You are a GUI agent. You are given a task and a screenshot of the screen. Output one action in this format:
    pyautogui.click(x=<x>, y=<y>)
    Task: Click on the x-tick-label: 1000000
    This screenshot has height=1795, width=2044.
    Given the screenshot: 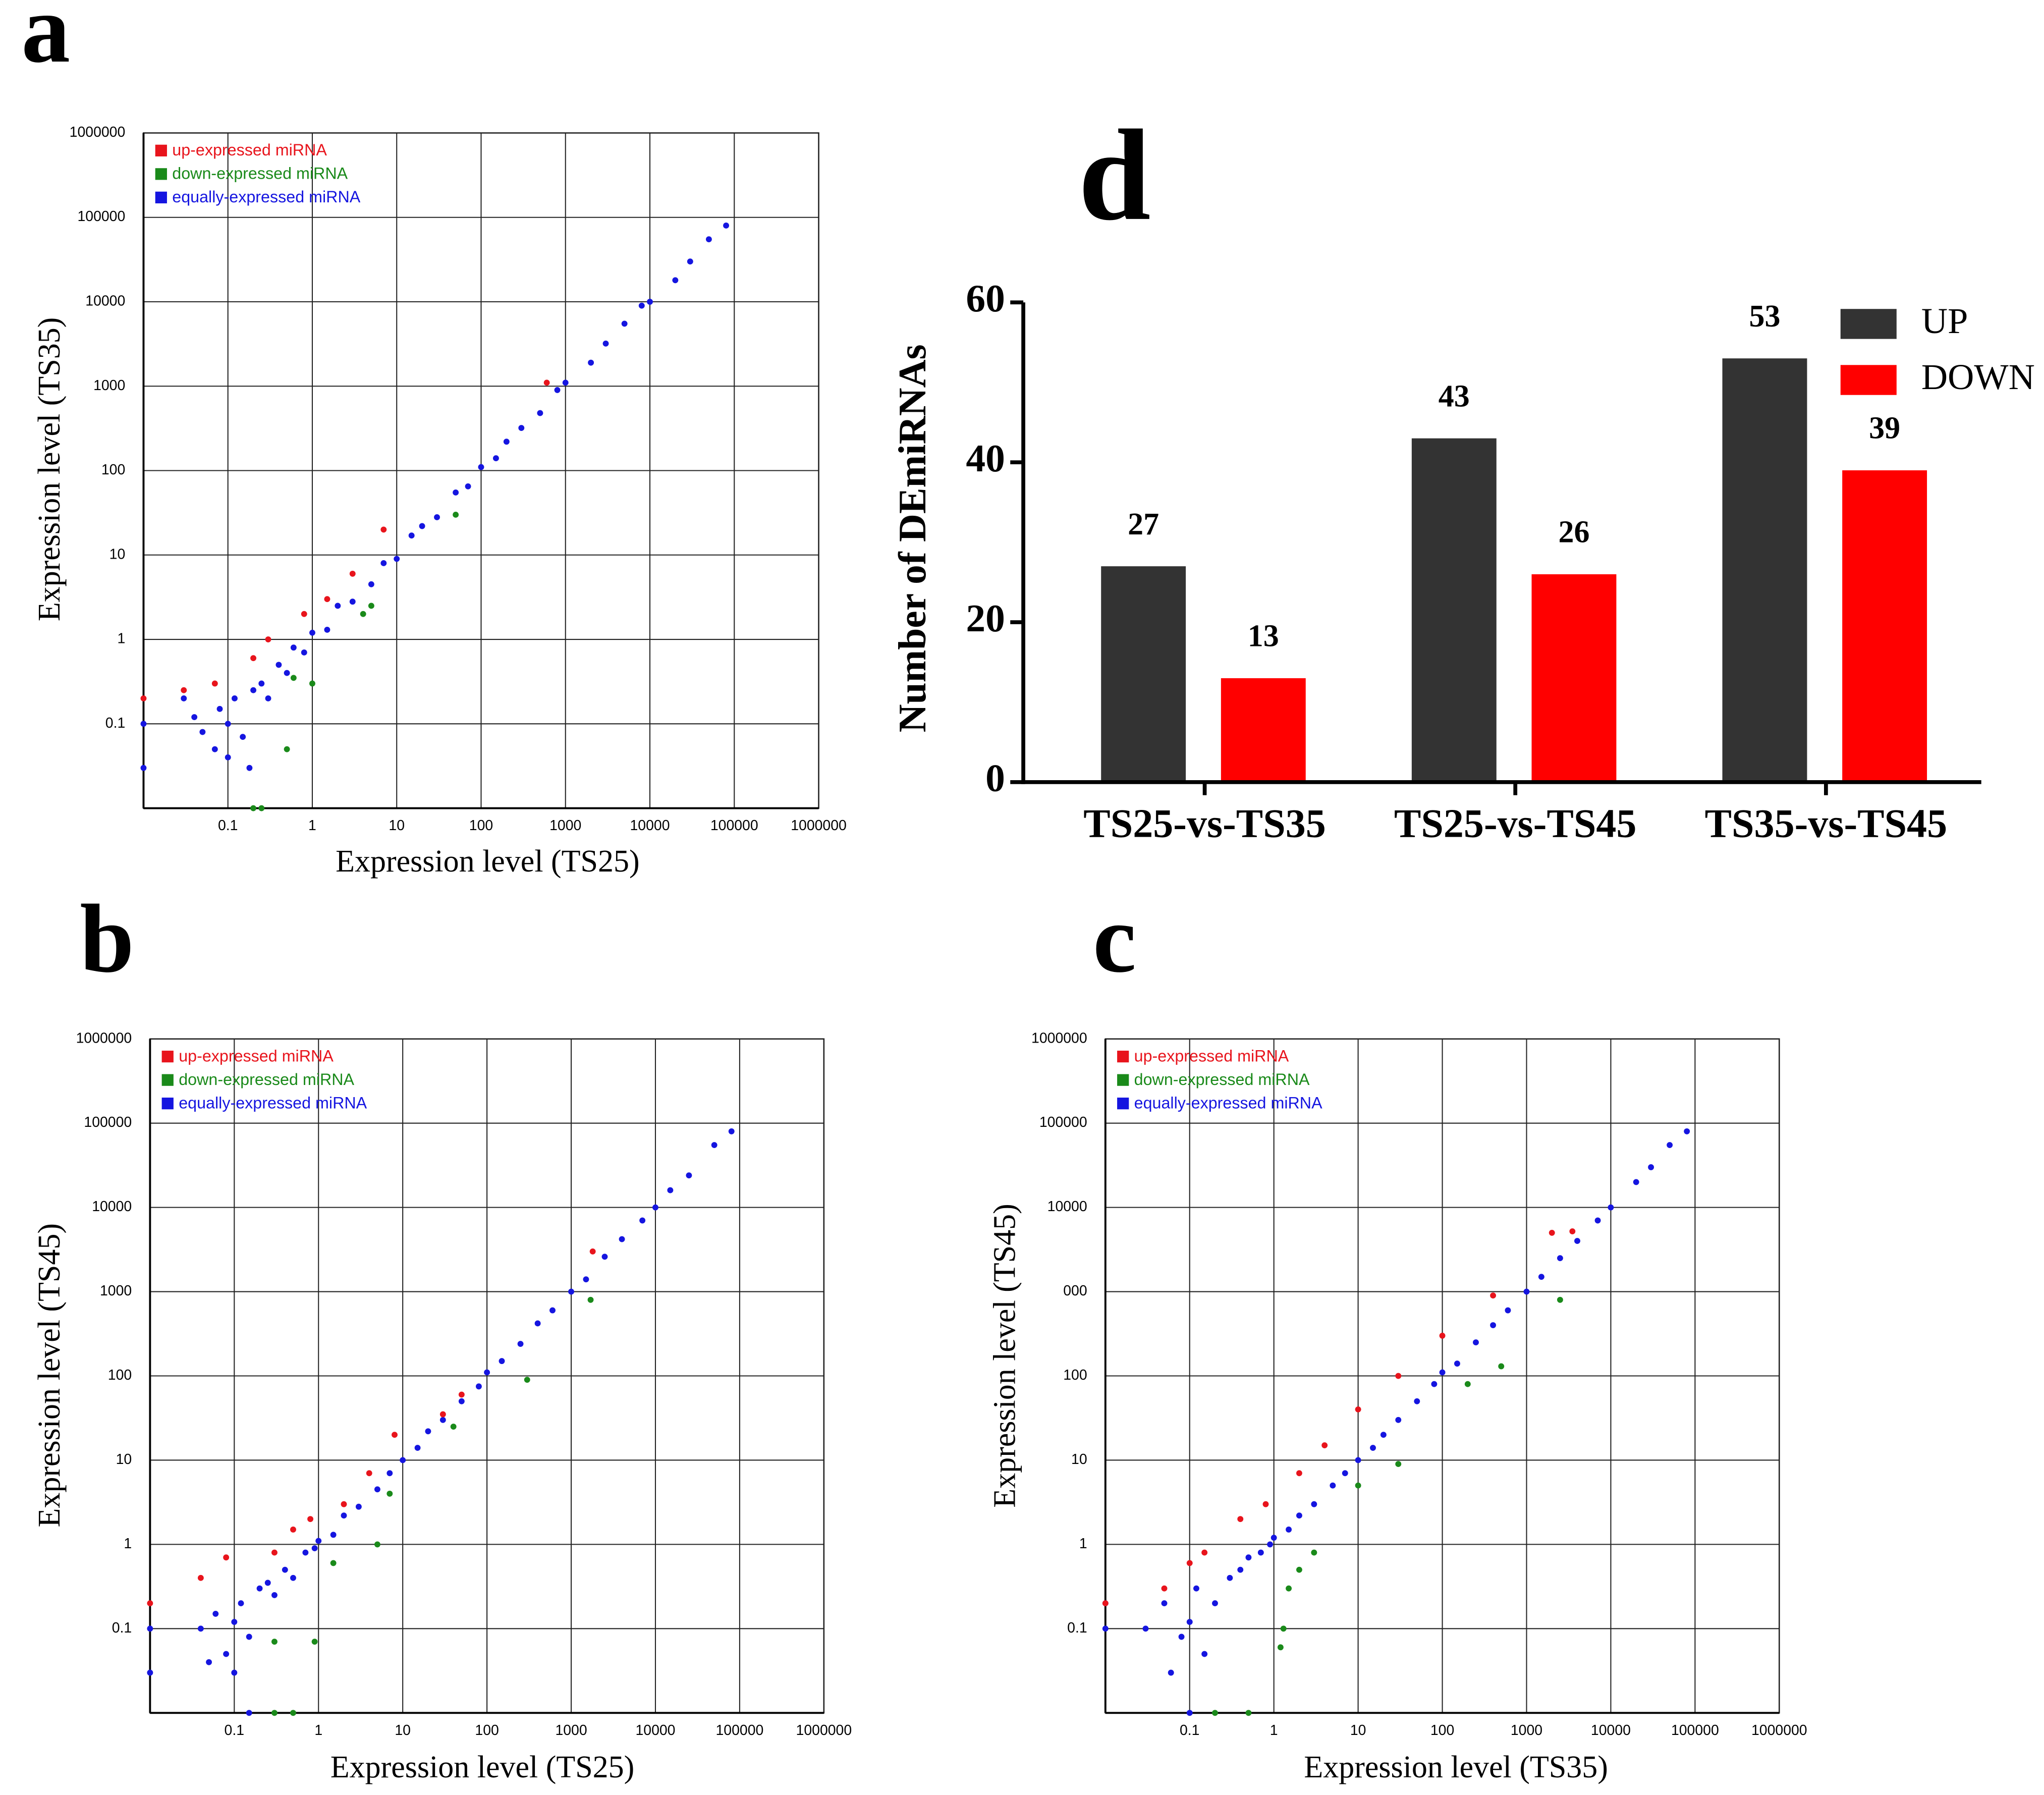 What is the action you would take?
    pyautogui.click(x=819, y=826)
    